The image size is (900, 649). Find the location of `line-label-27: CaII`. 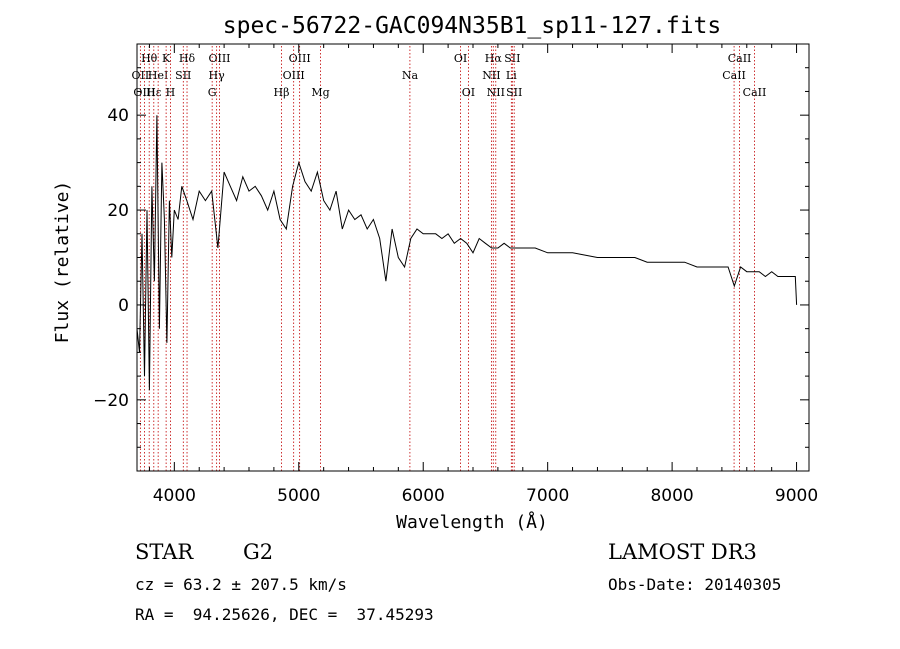

line-label-27: CaII is located at coordinates (755, 92).